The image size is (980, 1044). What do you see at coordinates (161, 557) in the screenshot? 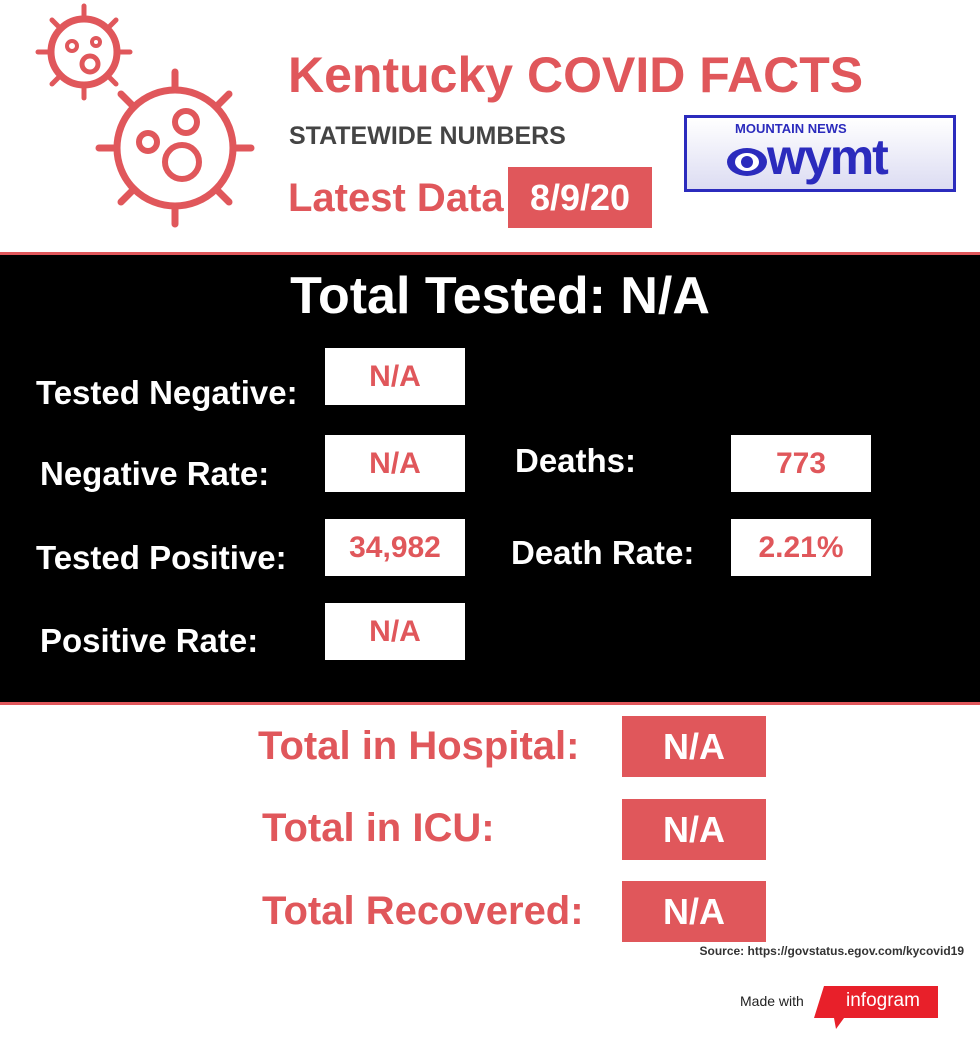
I see `stat-label: Tested Positive:` at bounding box center [161, 557].